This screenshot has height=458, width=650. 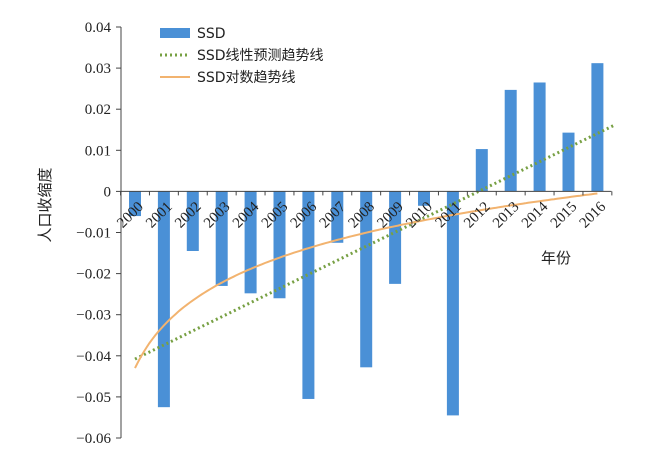 What do you see at coordinates (175, 33) in the screenshot?
I see `legend-swatch-ssd` at bounding box center [175, 33].